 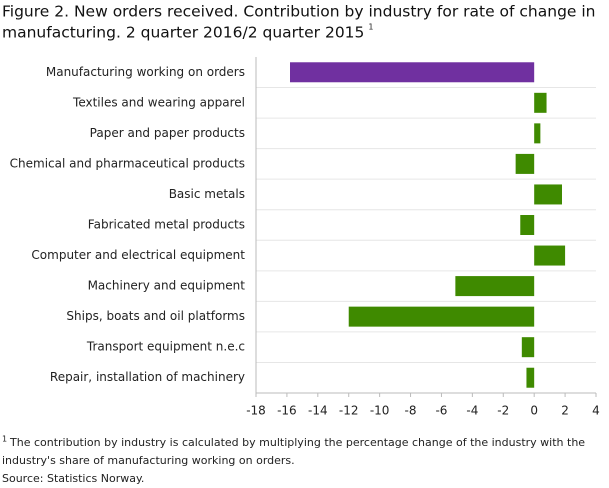 I want to click on y-tick-label: Textiles and wearing apparel, so click(x=158, y=102).